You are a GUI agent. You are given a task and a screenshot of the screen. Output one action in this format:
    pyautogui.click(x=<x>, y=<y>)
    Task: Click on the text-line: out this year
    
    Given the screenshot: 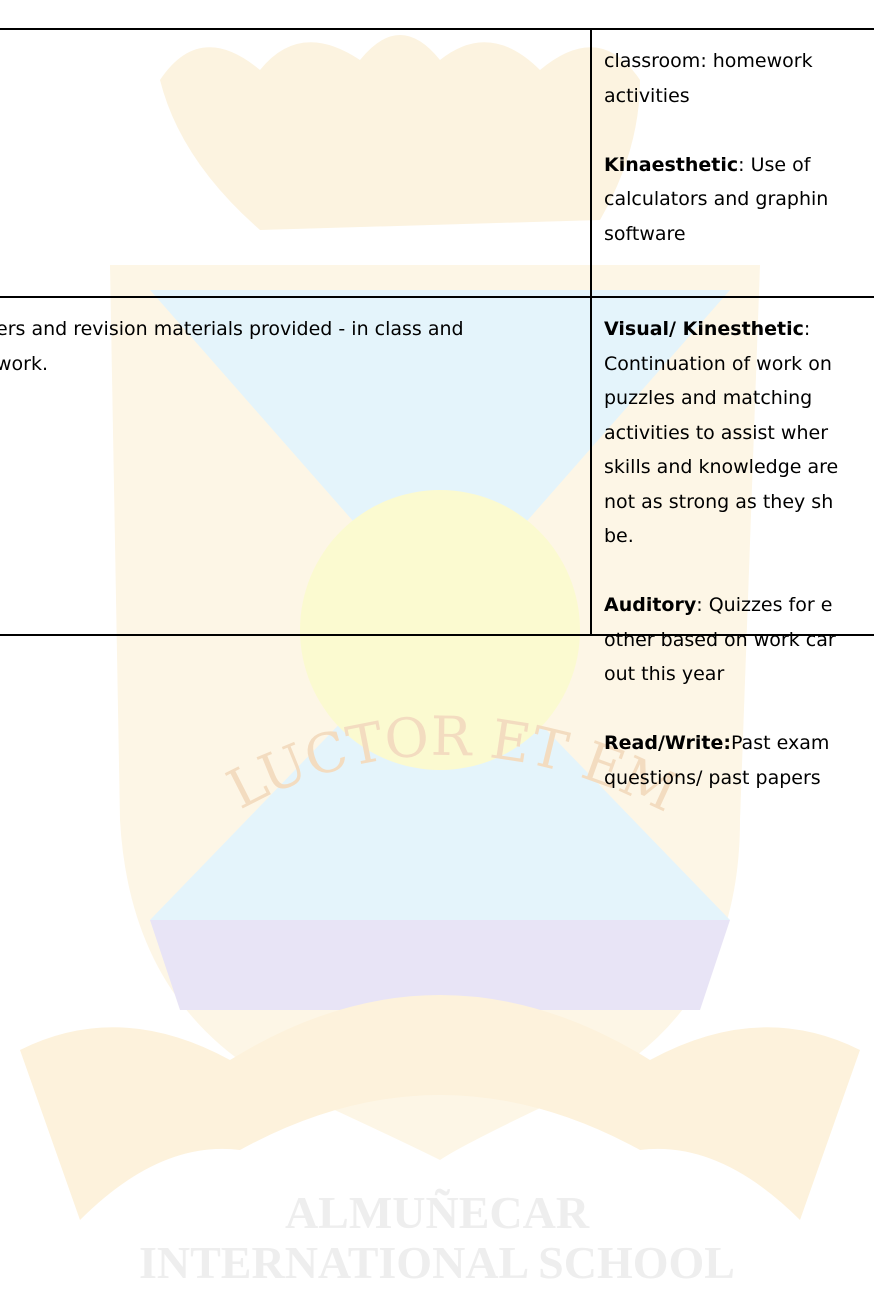 What is the action you would take?
    pyautogui.click(x=664, y=674)
    